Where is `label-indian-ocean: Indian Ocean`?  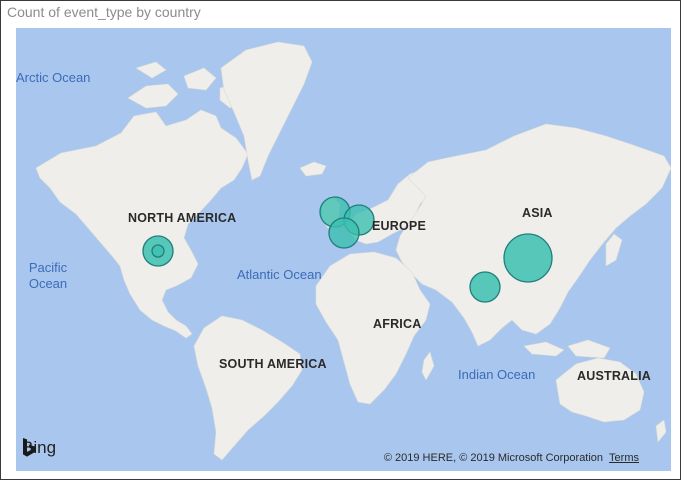
label-indian-ocean: Indian Ocean is located at coordinates (497, 374).